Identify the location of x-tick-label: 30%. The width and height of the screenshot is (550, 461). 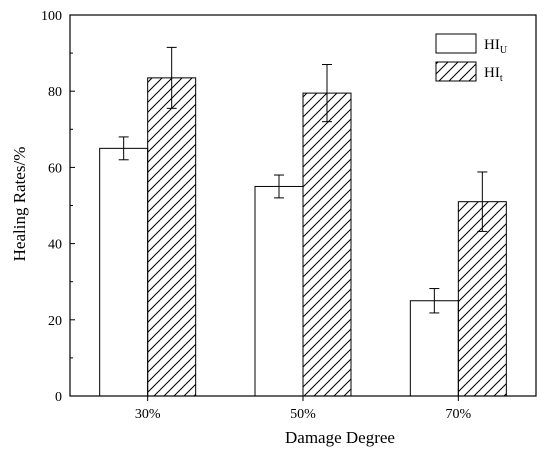
(148, 414).